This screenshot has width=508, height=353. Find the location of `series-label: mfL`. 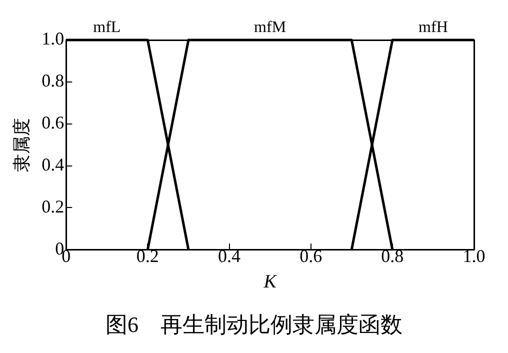

series-label: mfL is located at coordinates (107, 27).